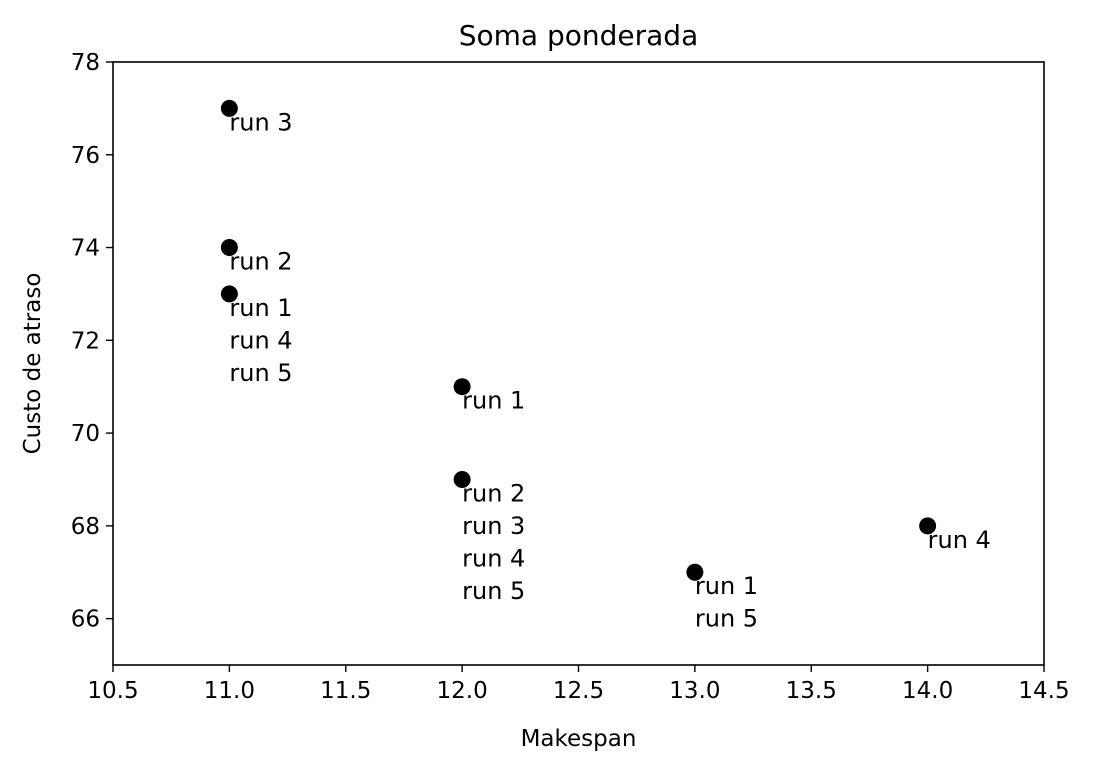 The image size is (1094, 773). What do you see at coordinates (811, 691) in the screenshot?
I see `x-tick-label: 13.5` at bounding box center [811, 691].